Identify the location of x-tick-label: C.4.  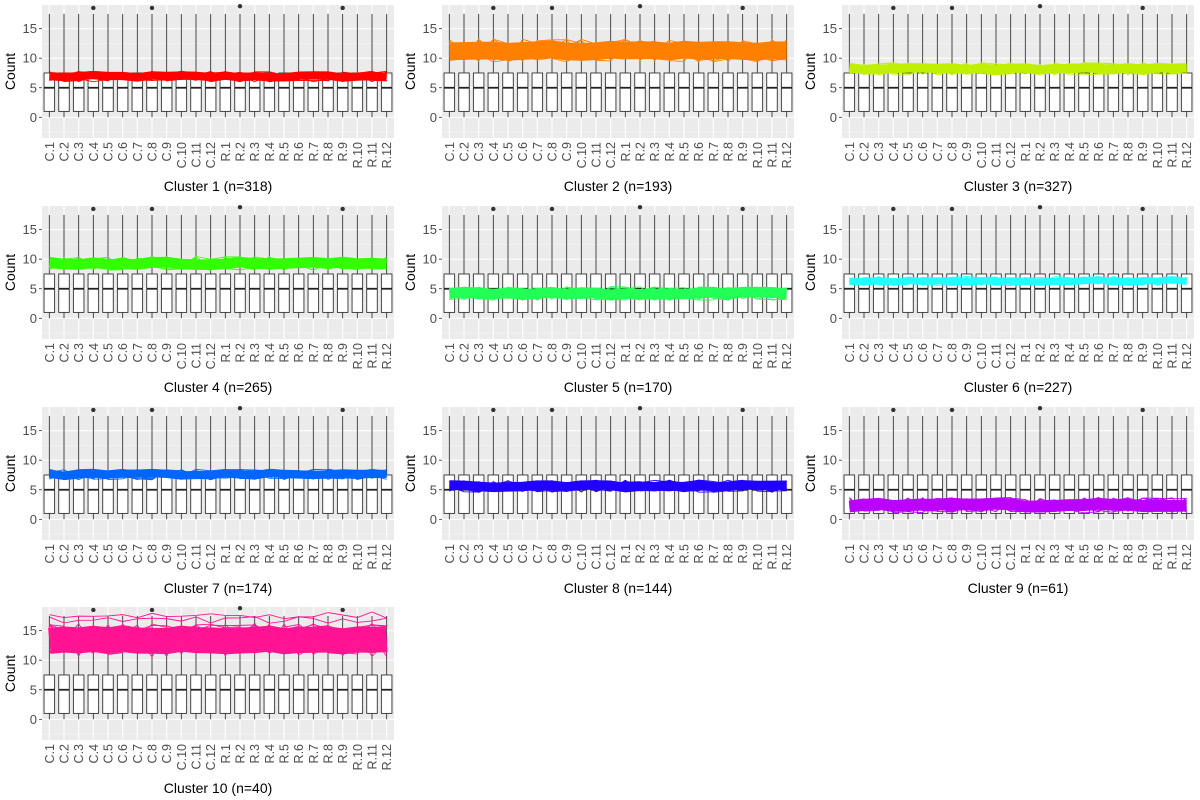
(494, 554).